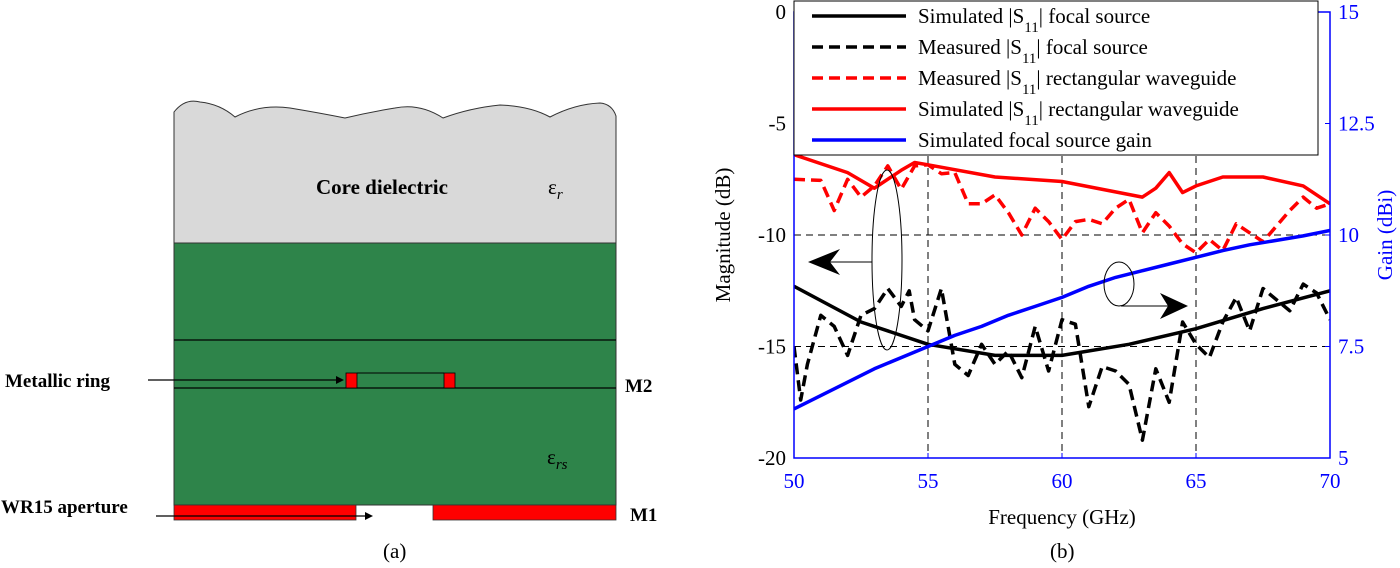 The height and width of the screenshot is (568, 1400). Describe the element at coordinates (57, 381) in the screenshot. I see `metallic-ring-label: Metallic ring` at that location.